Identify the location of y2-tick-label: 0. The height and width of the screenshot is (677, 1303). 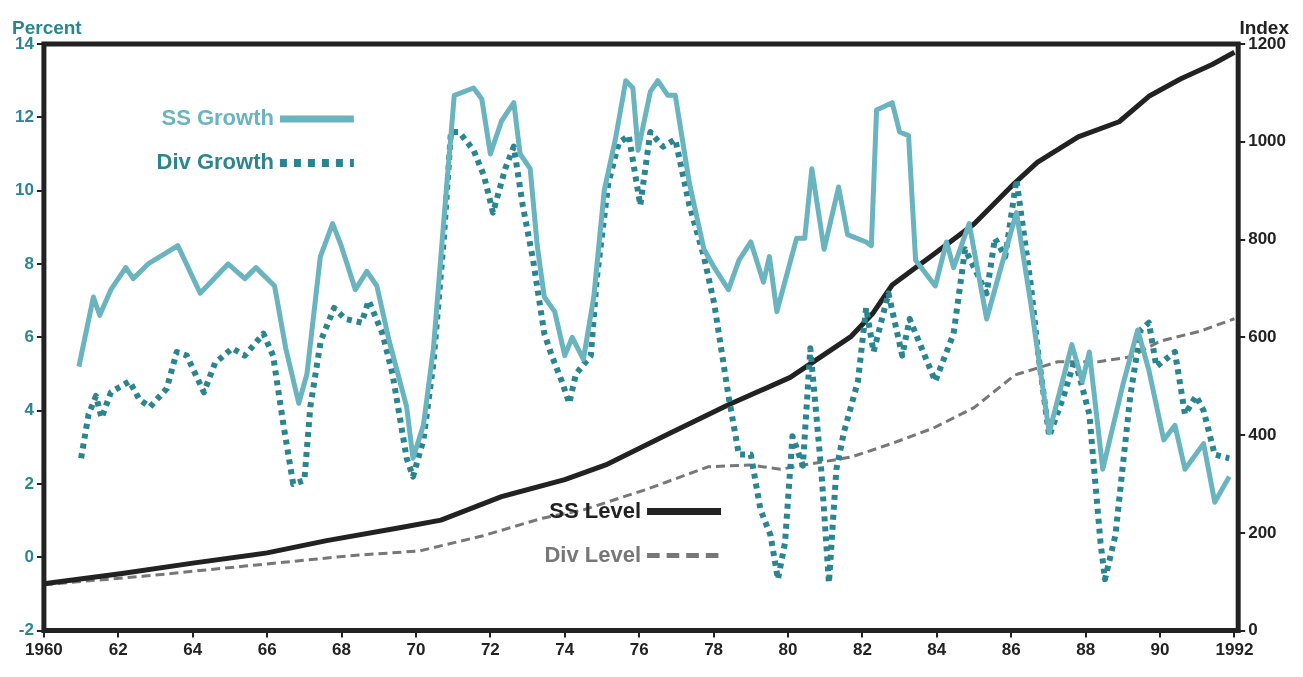
(1253, 630).